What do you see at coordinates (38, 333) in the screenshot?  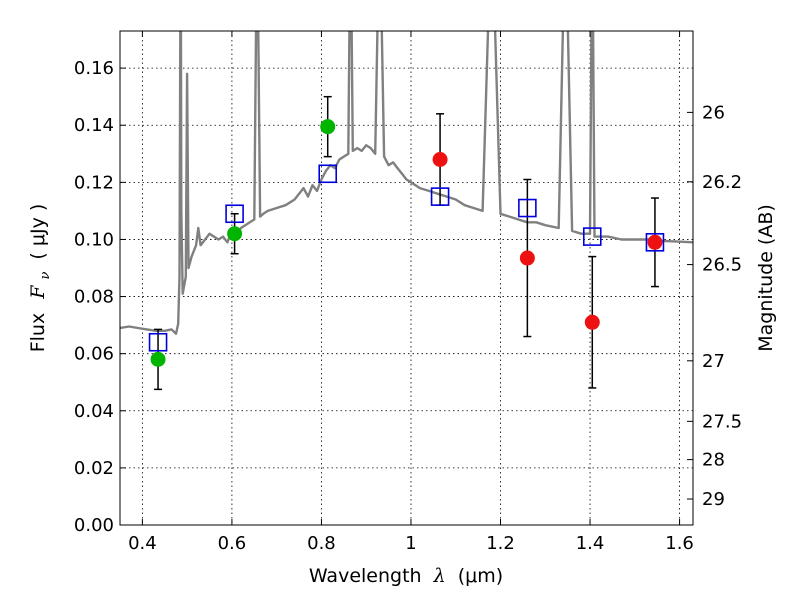 I see `y-axis-label-prefix: Flux` at bounding box center [38, 333].